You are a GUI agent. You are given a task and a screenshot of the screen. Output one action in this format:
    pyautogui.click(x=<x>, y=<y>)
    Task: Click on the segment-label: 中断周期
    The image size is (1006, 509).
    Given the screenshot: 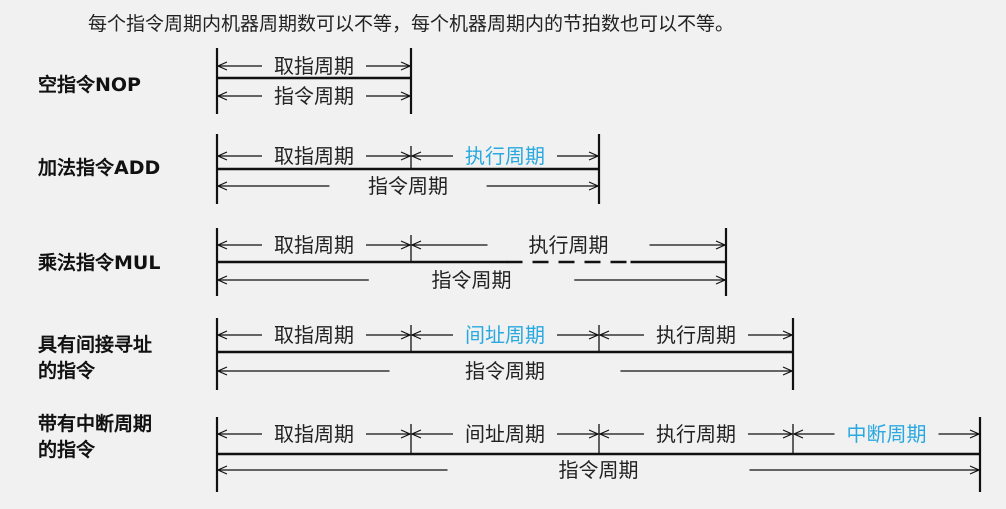 What is the action you would take?
    pyautogui.click(x=886, y=434)
    